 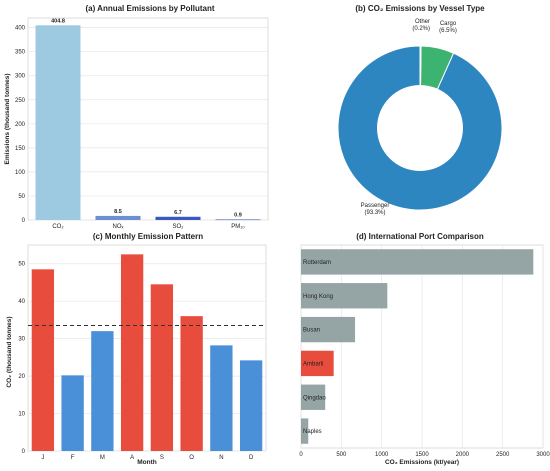 What do you see at coordinates (149, 8) in the screenshot?
I see `chart-title-a: (a) Annual Emissions by Pollutant` at bounding box center [149, 8].